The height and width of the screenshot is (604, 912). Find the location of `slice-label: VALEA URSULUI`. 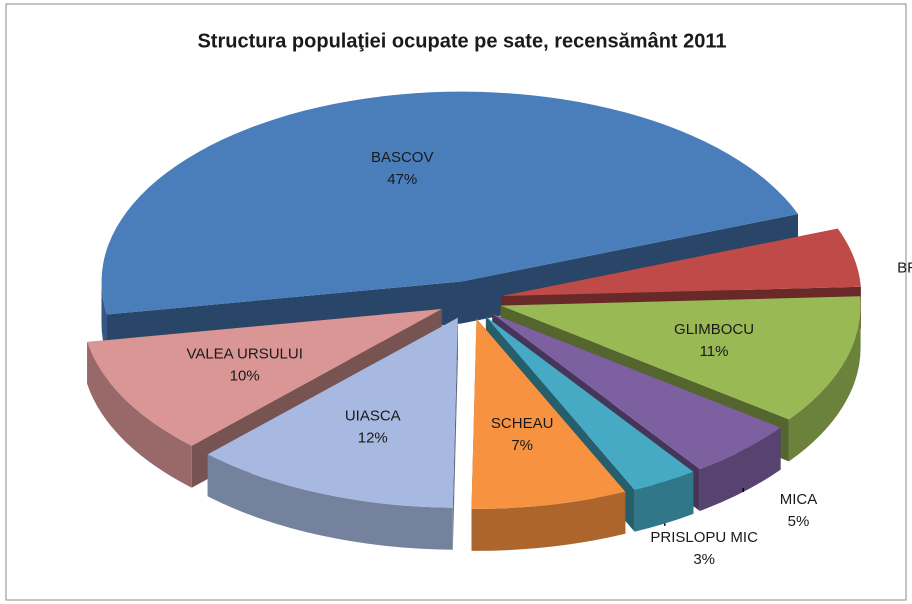

slice-label: VALEA URSULUI is located at coordinates (244, 353).